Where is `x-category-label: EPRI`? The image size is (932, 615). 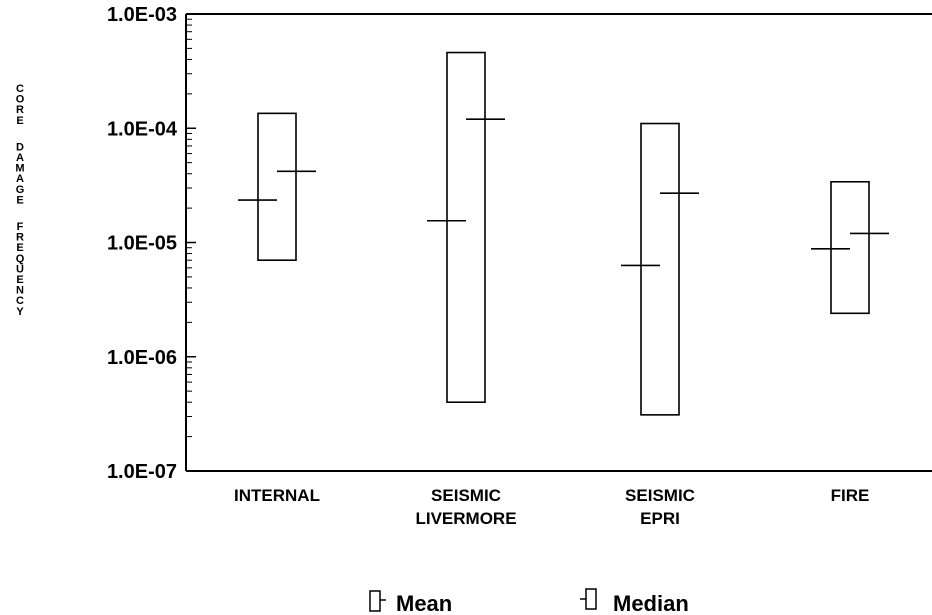
x-category-label: EPRI is located at coordinates (660, 518).